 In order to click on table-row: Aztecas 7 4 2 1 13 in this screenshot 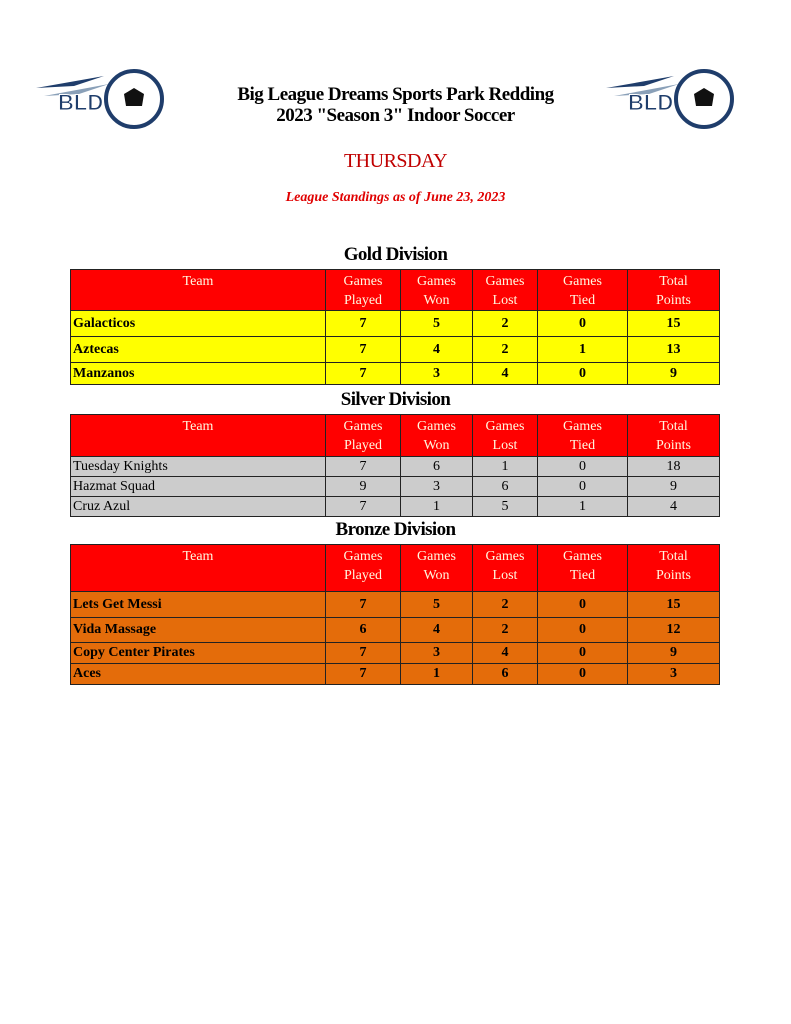, I will do `click(395, 349)`.